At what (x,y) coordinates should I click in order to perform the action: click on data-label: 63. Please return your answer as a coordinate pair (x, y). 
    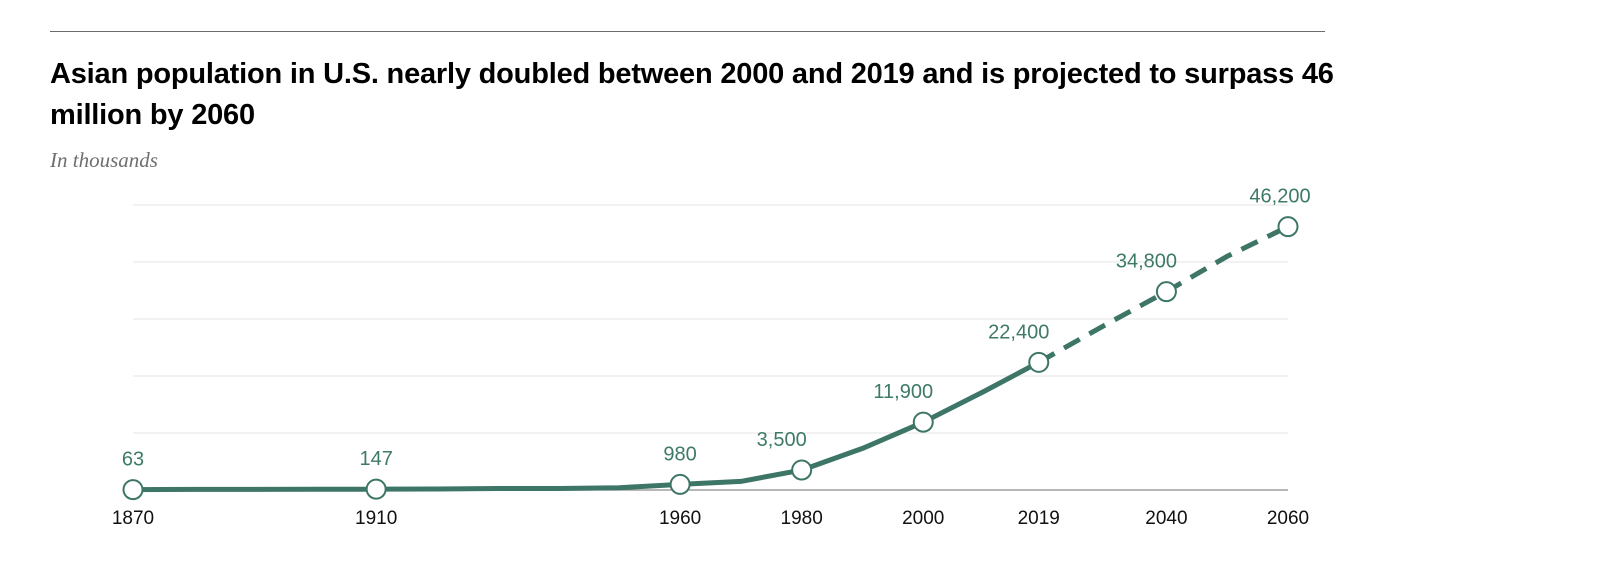
    Looking at the image, I should click on (133, 460).